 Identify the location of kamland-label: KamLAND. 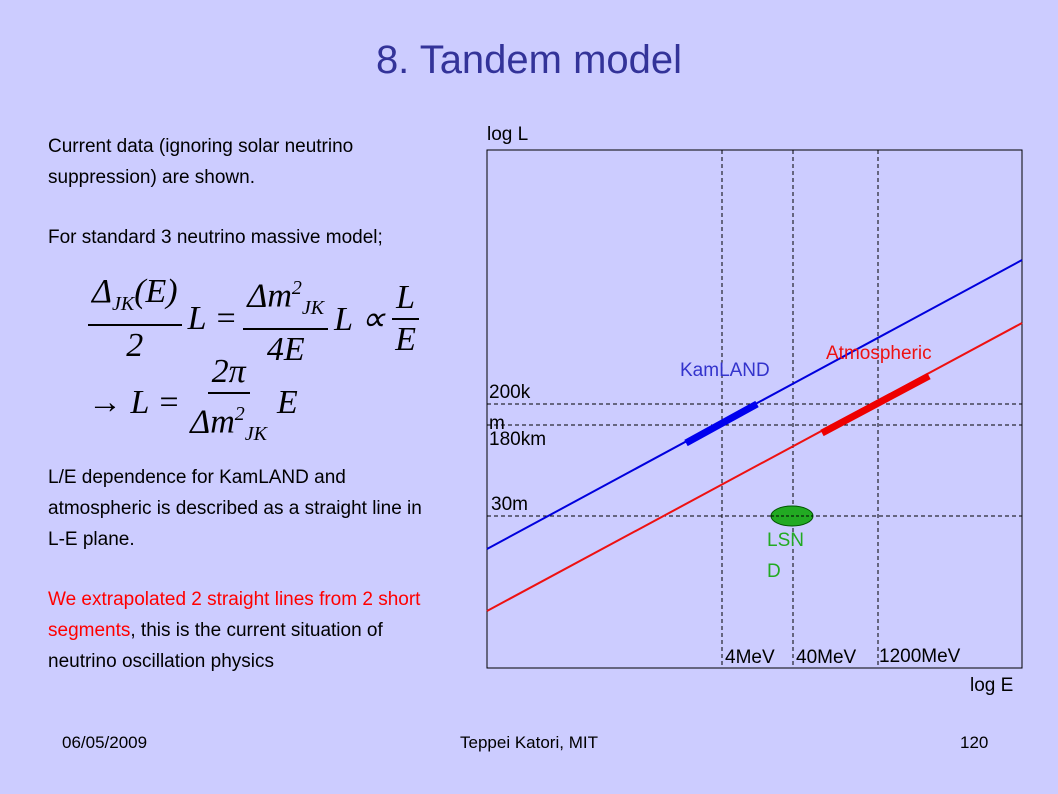
(725, 370).